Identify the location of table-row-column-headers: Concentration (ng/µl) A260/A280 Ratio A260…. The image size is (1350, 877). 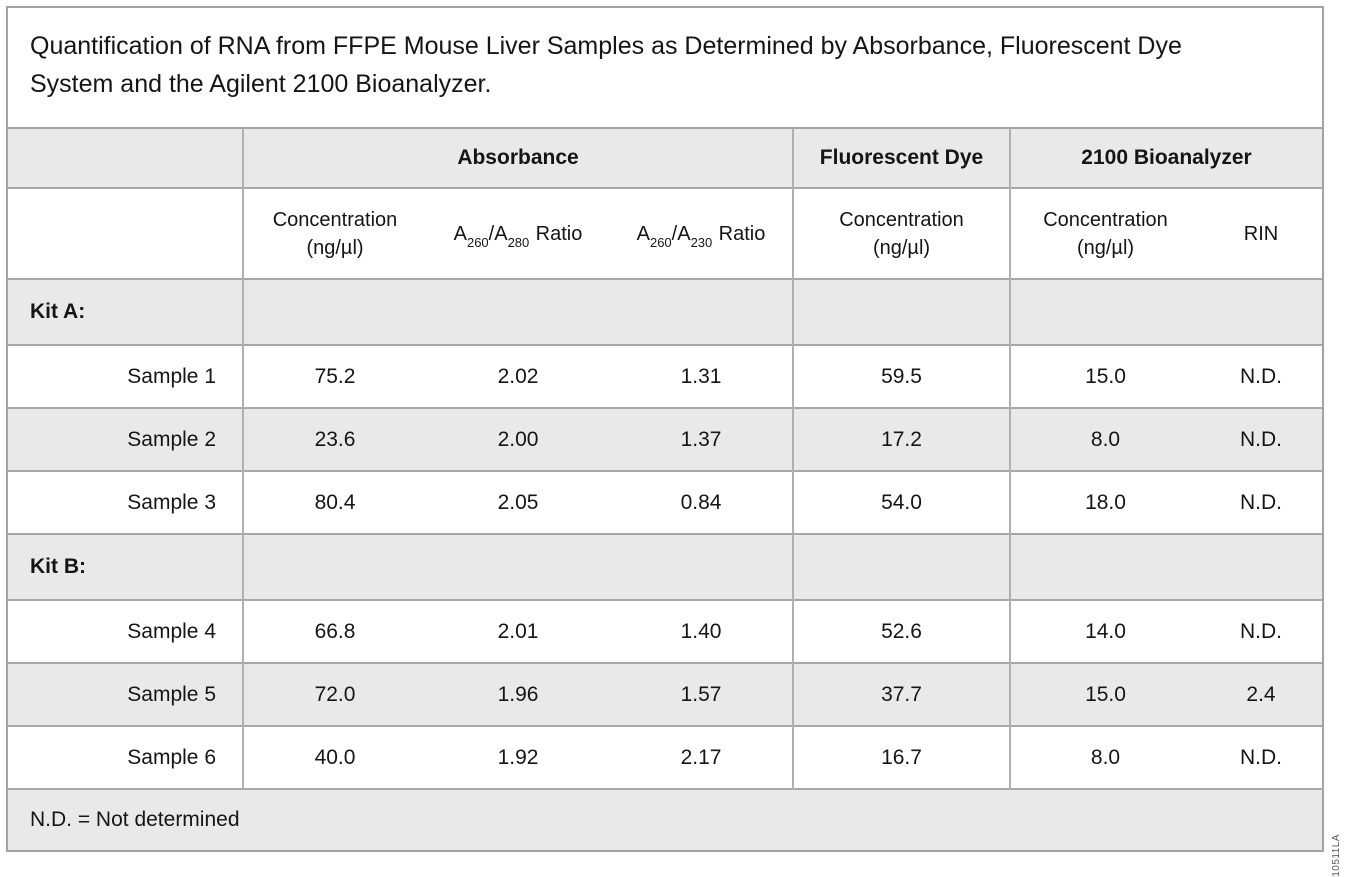
(665, 233).